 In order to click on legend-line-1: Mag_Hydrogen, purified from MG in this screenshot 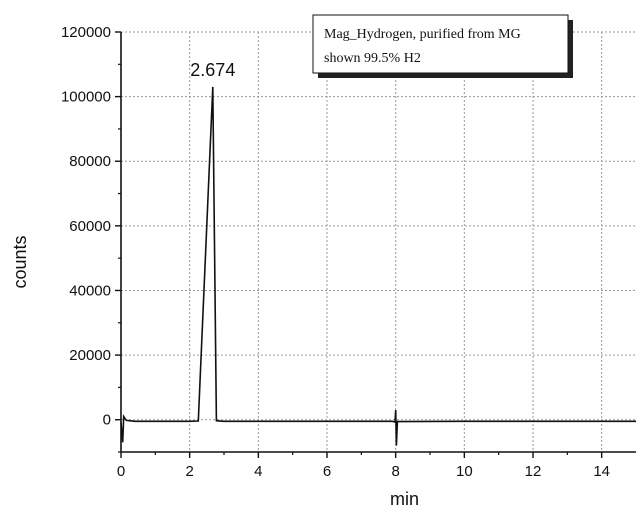, I will do `click(422, 34)`.